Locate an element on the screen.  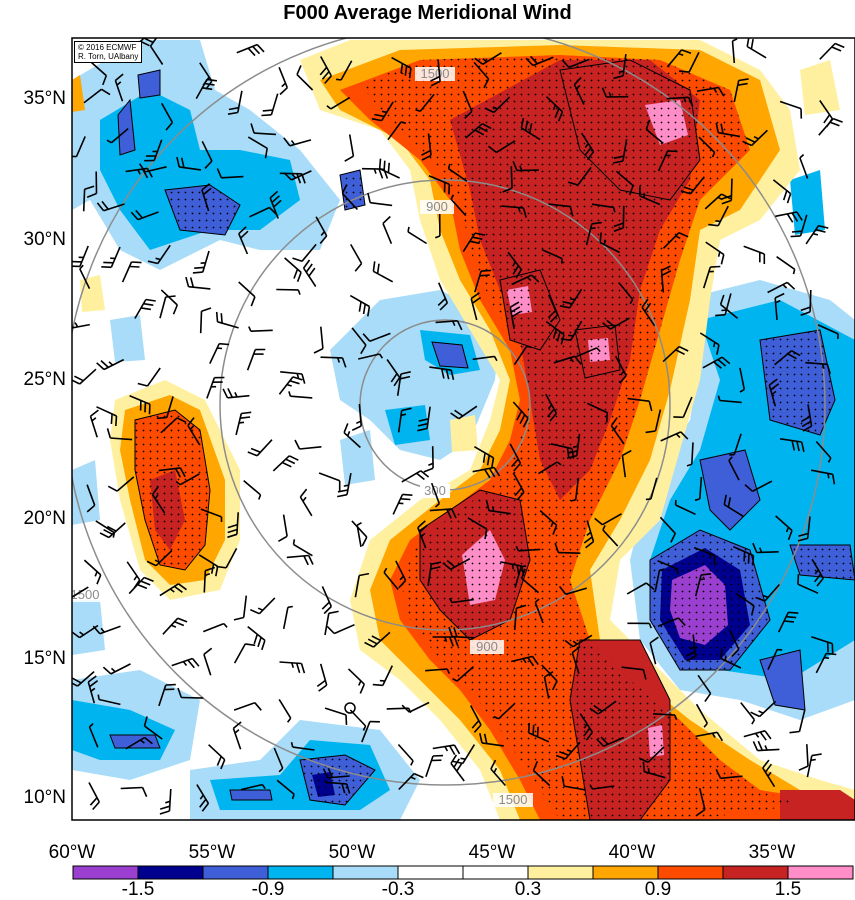
credit-box: © 2016 ECMWF R. Torn, UAlbany is located at coordinates (108, 52).